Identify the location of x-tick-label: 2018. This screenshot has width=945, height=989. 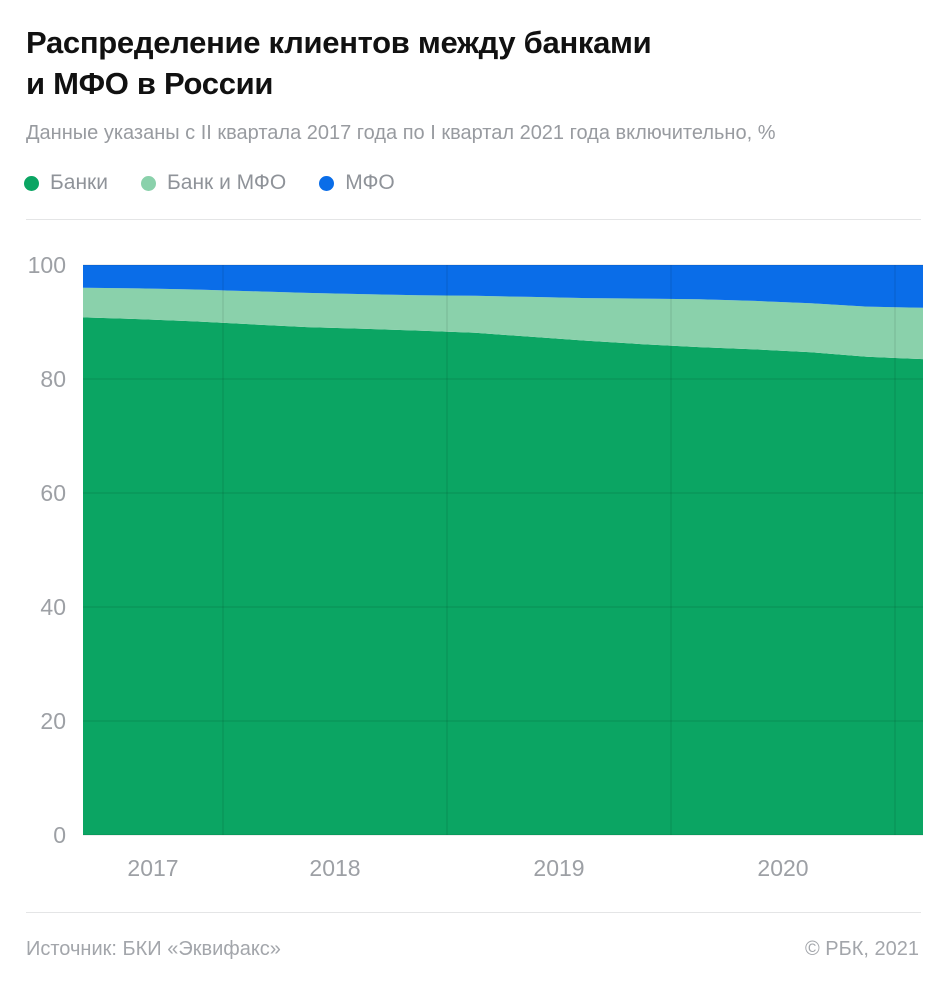
(334, 868).